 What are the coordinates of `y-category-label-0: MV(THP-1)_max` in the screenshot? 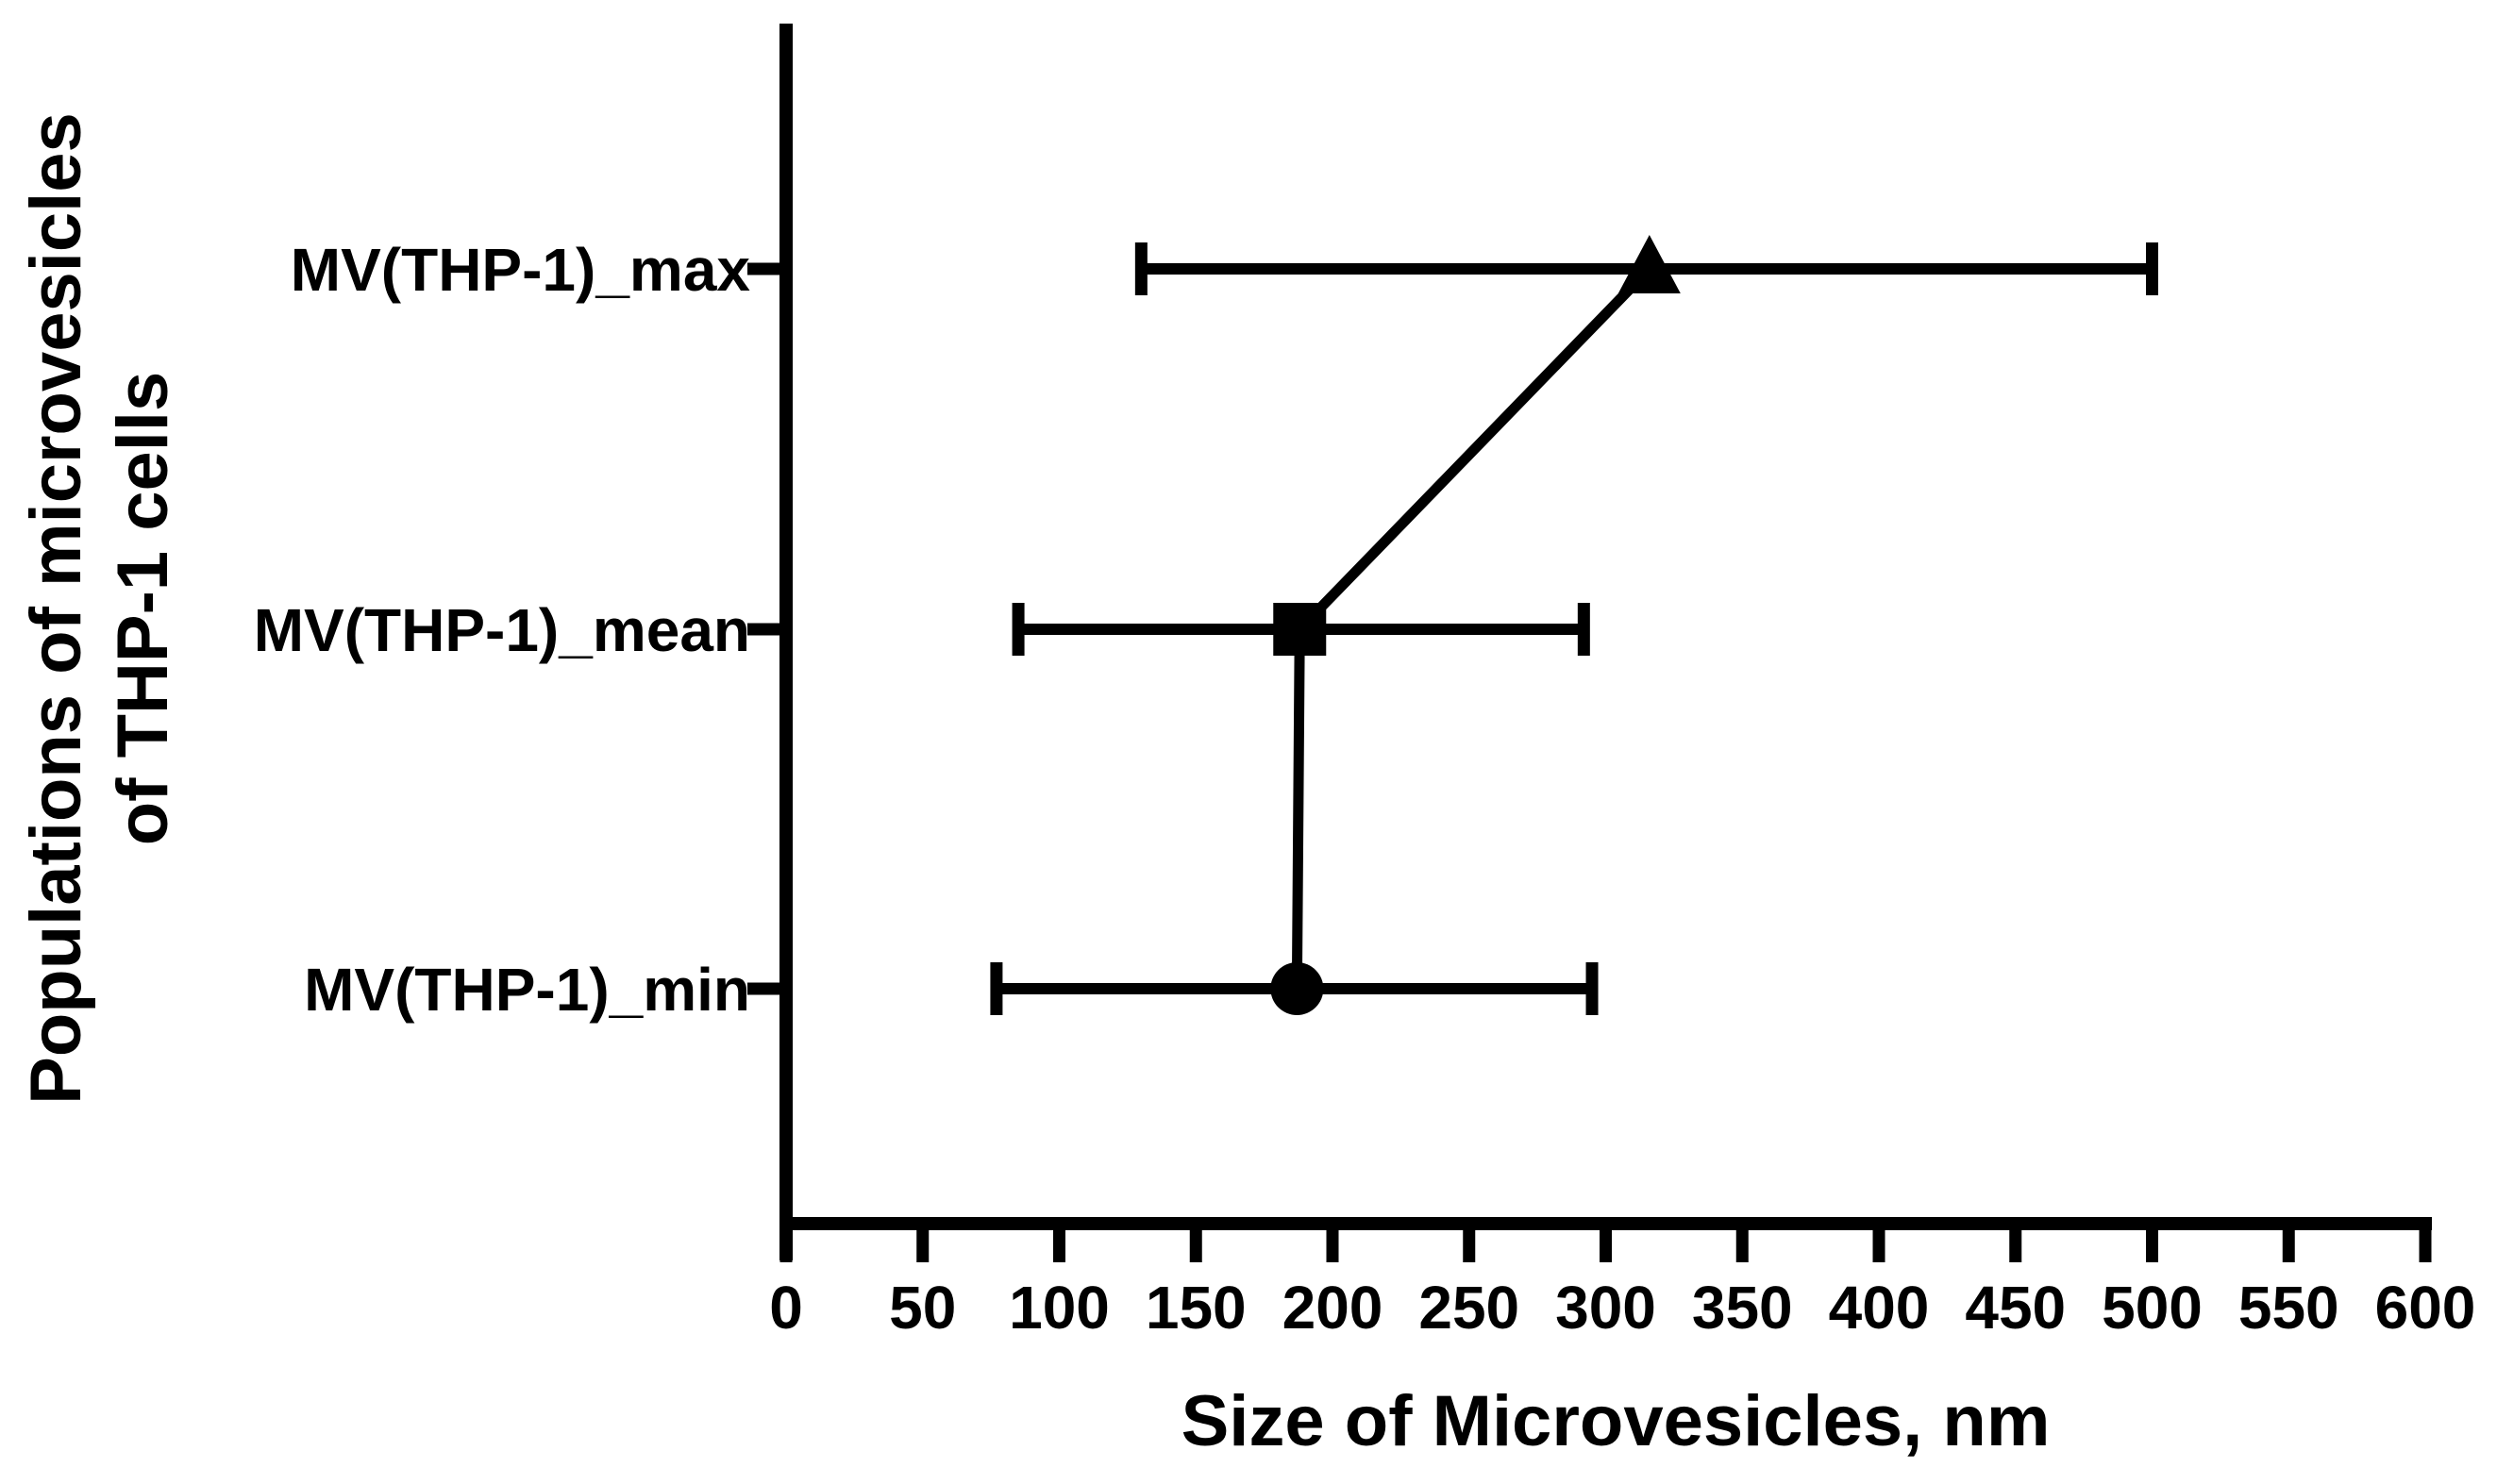 It's located at (521, 270).